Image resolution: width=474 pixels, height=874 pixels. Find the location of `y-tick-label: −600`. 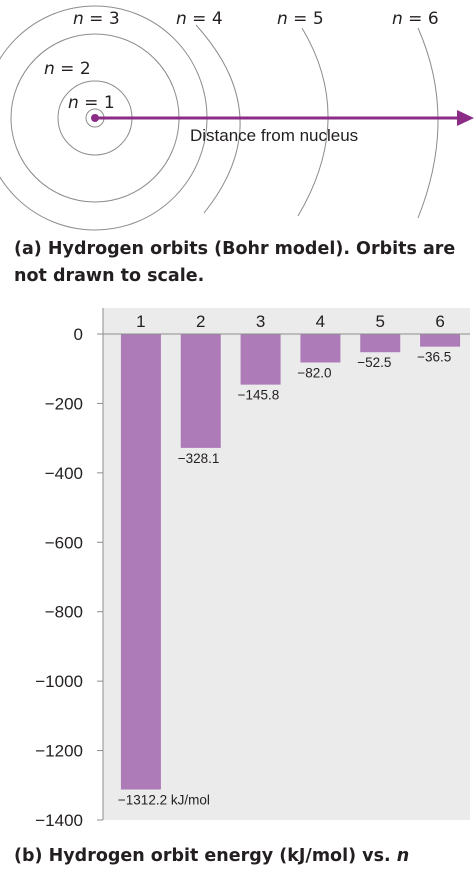

y-tick-label: −600 is located at coordinates (64, 542).